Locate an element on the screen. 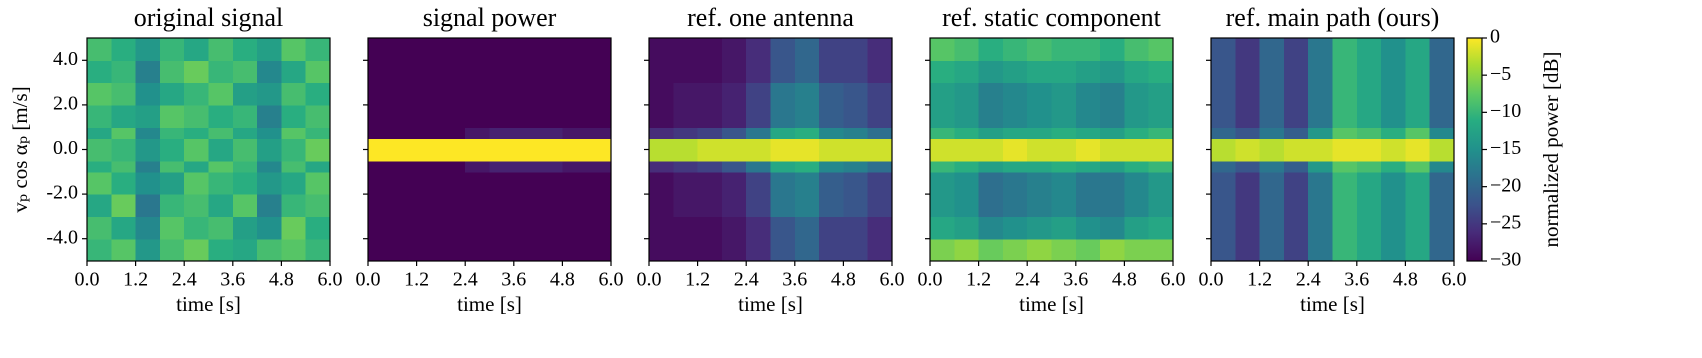  y-tick-label: -4.0 is located at coordinates (62, 237).